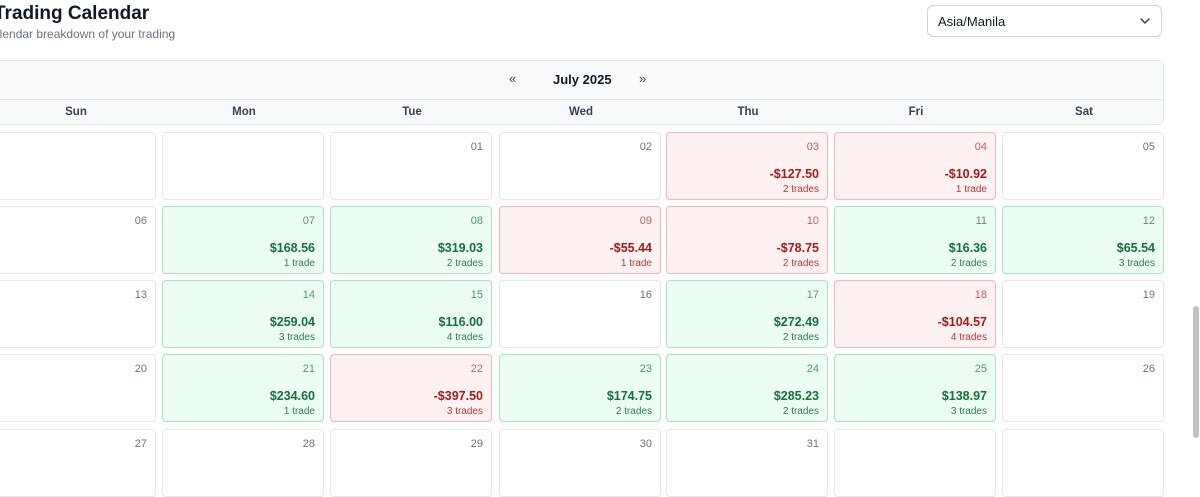 Image resolution: width=1200 pixels, height=497 pixels. I want to click on day-cell-10: 10 -$78.75 2 trades, so click(747, 240).